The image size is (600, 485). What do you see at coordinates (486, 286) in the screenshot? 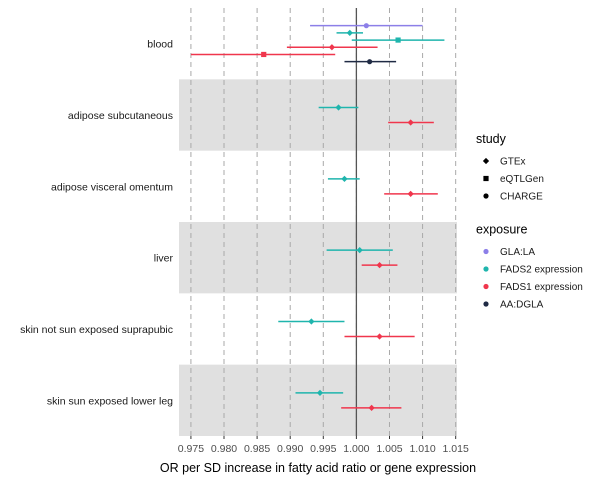
I see `legend-key-fads1-expression` at bounding box center [486, 286].